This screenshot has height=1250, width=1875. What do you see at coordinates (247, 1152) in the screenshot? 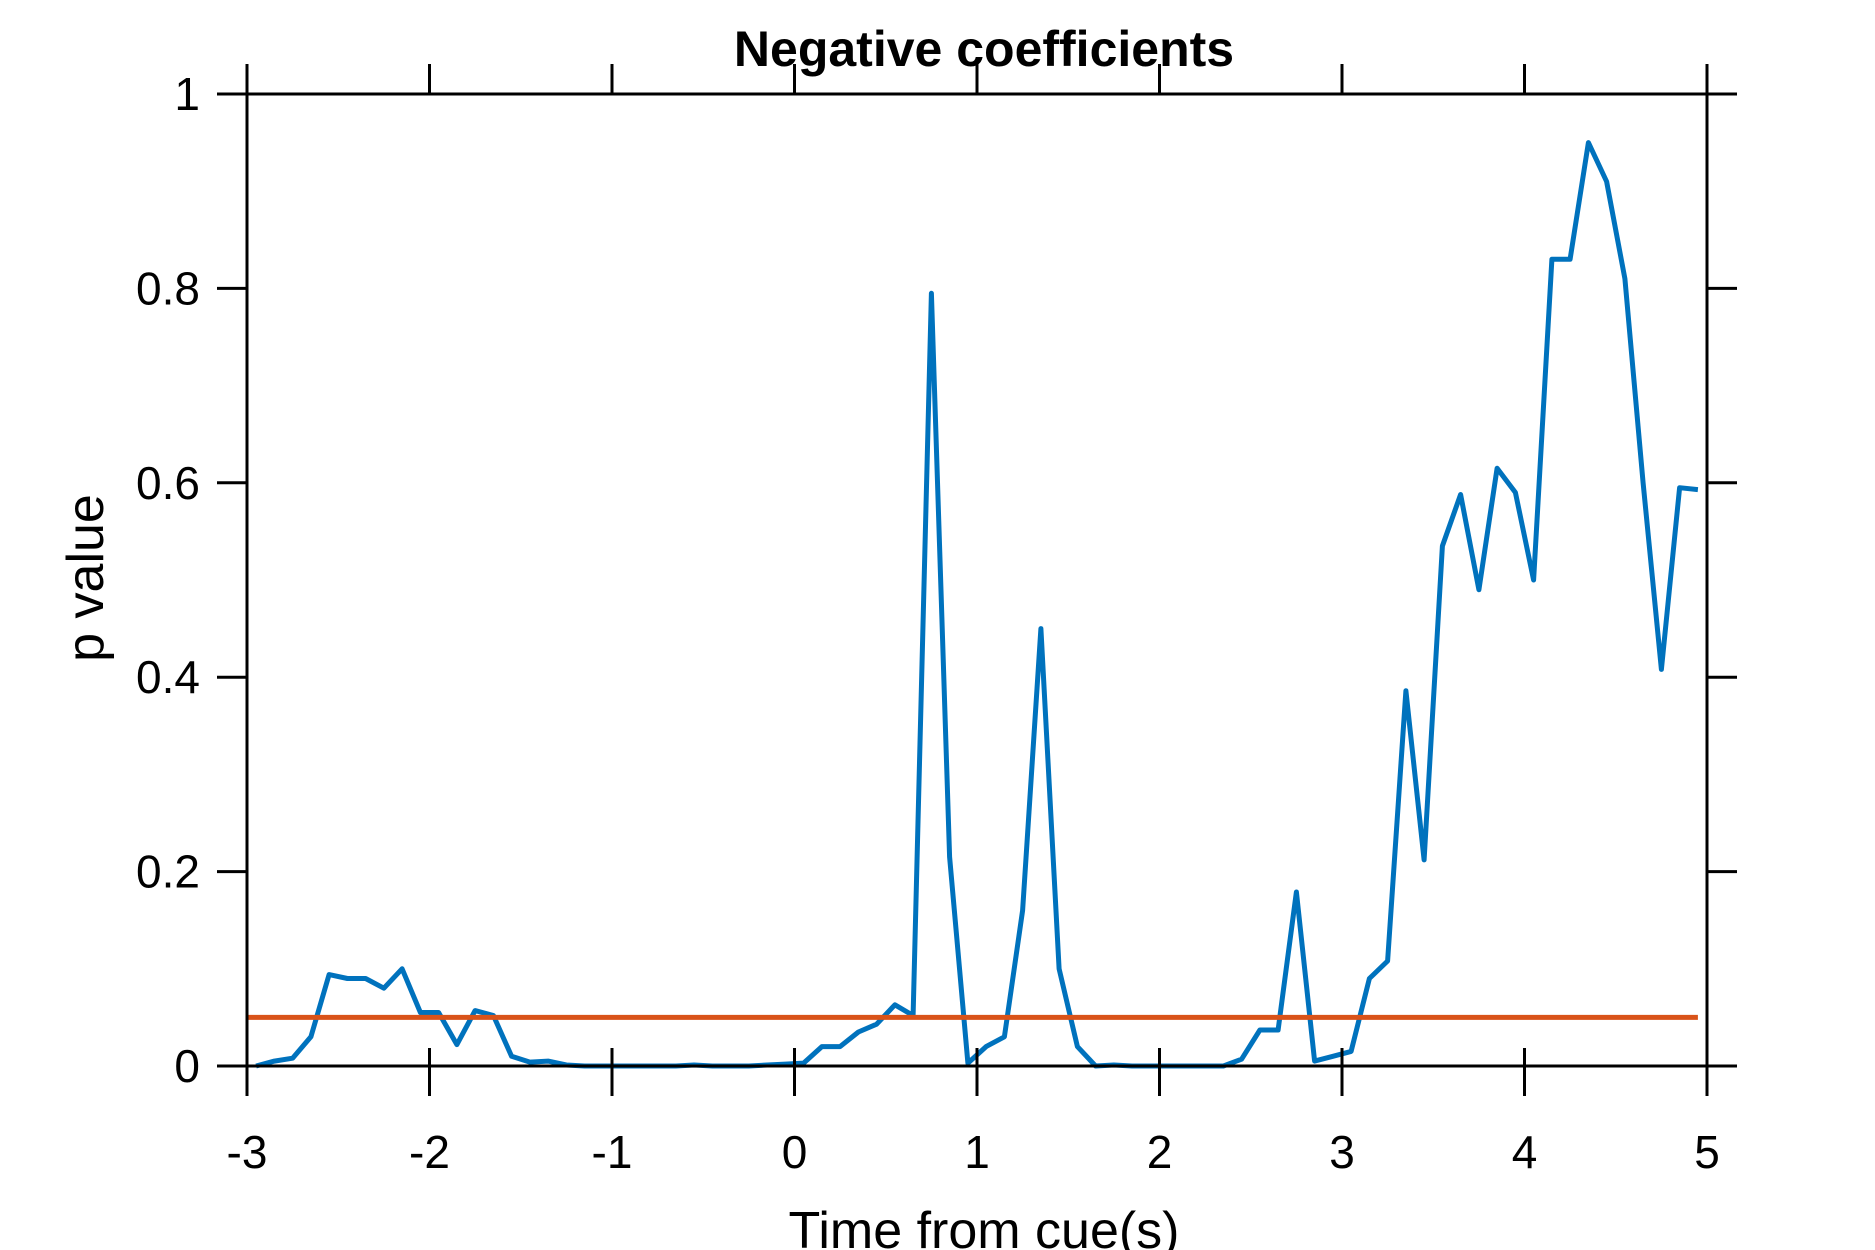
I see `x-tick-label: -3` at bounding box center [247, 1152].